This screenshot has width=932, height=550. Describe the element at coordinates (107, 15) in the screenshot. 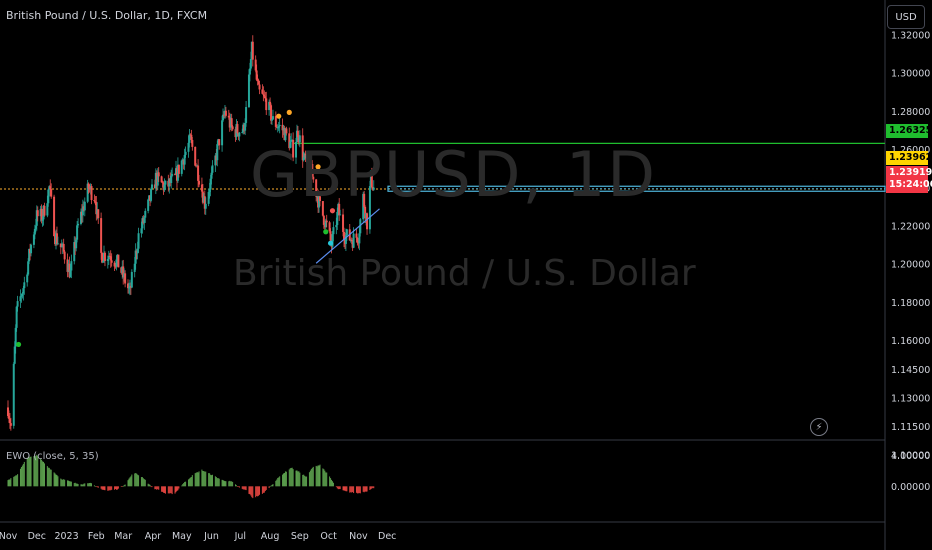

I see `symbol-title: British Pound / U.S. Dollar, 1D, FXCM` at that location.